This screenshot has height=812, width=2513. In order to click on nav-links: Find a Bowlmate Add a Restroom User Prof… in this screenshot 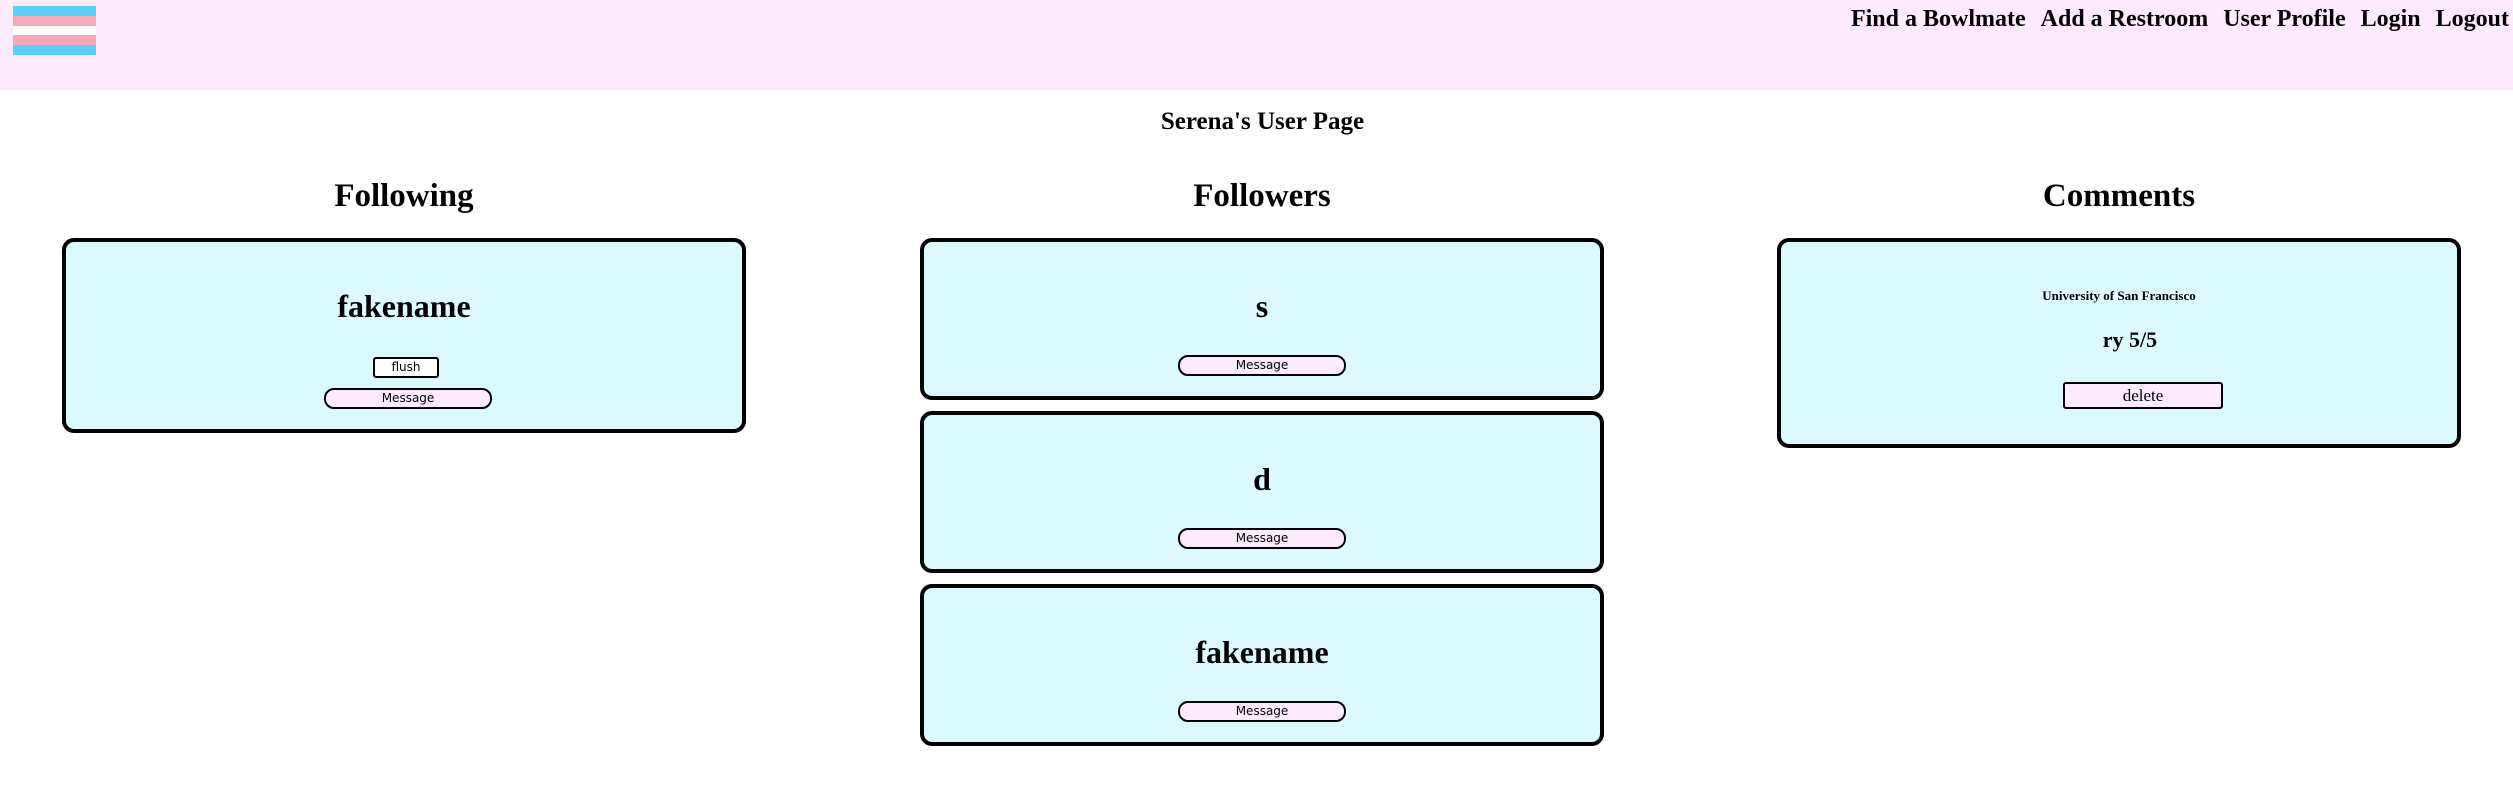, I will do `click(2172, 19)`.